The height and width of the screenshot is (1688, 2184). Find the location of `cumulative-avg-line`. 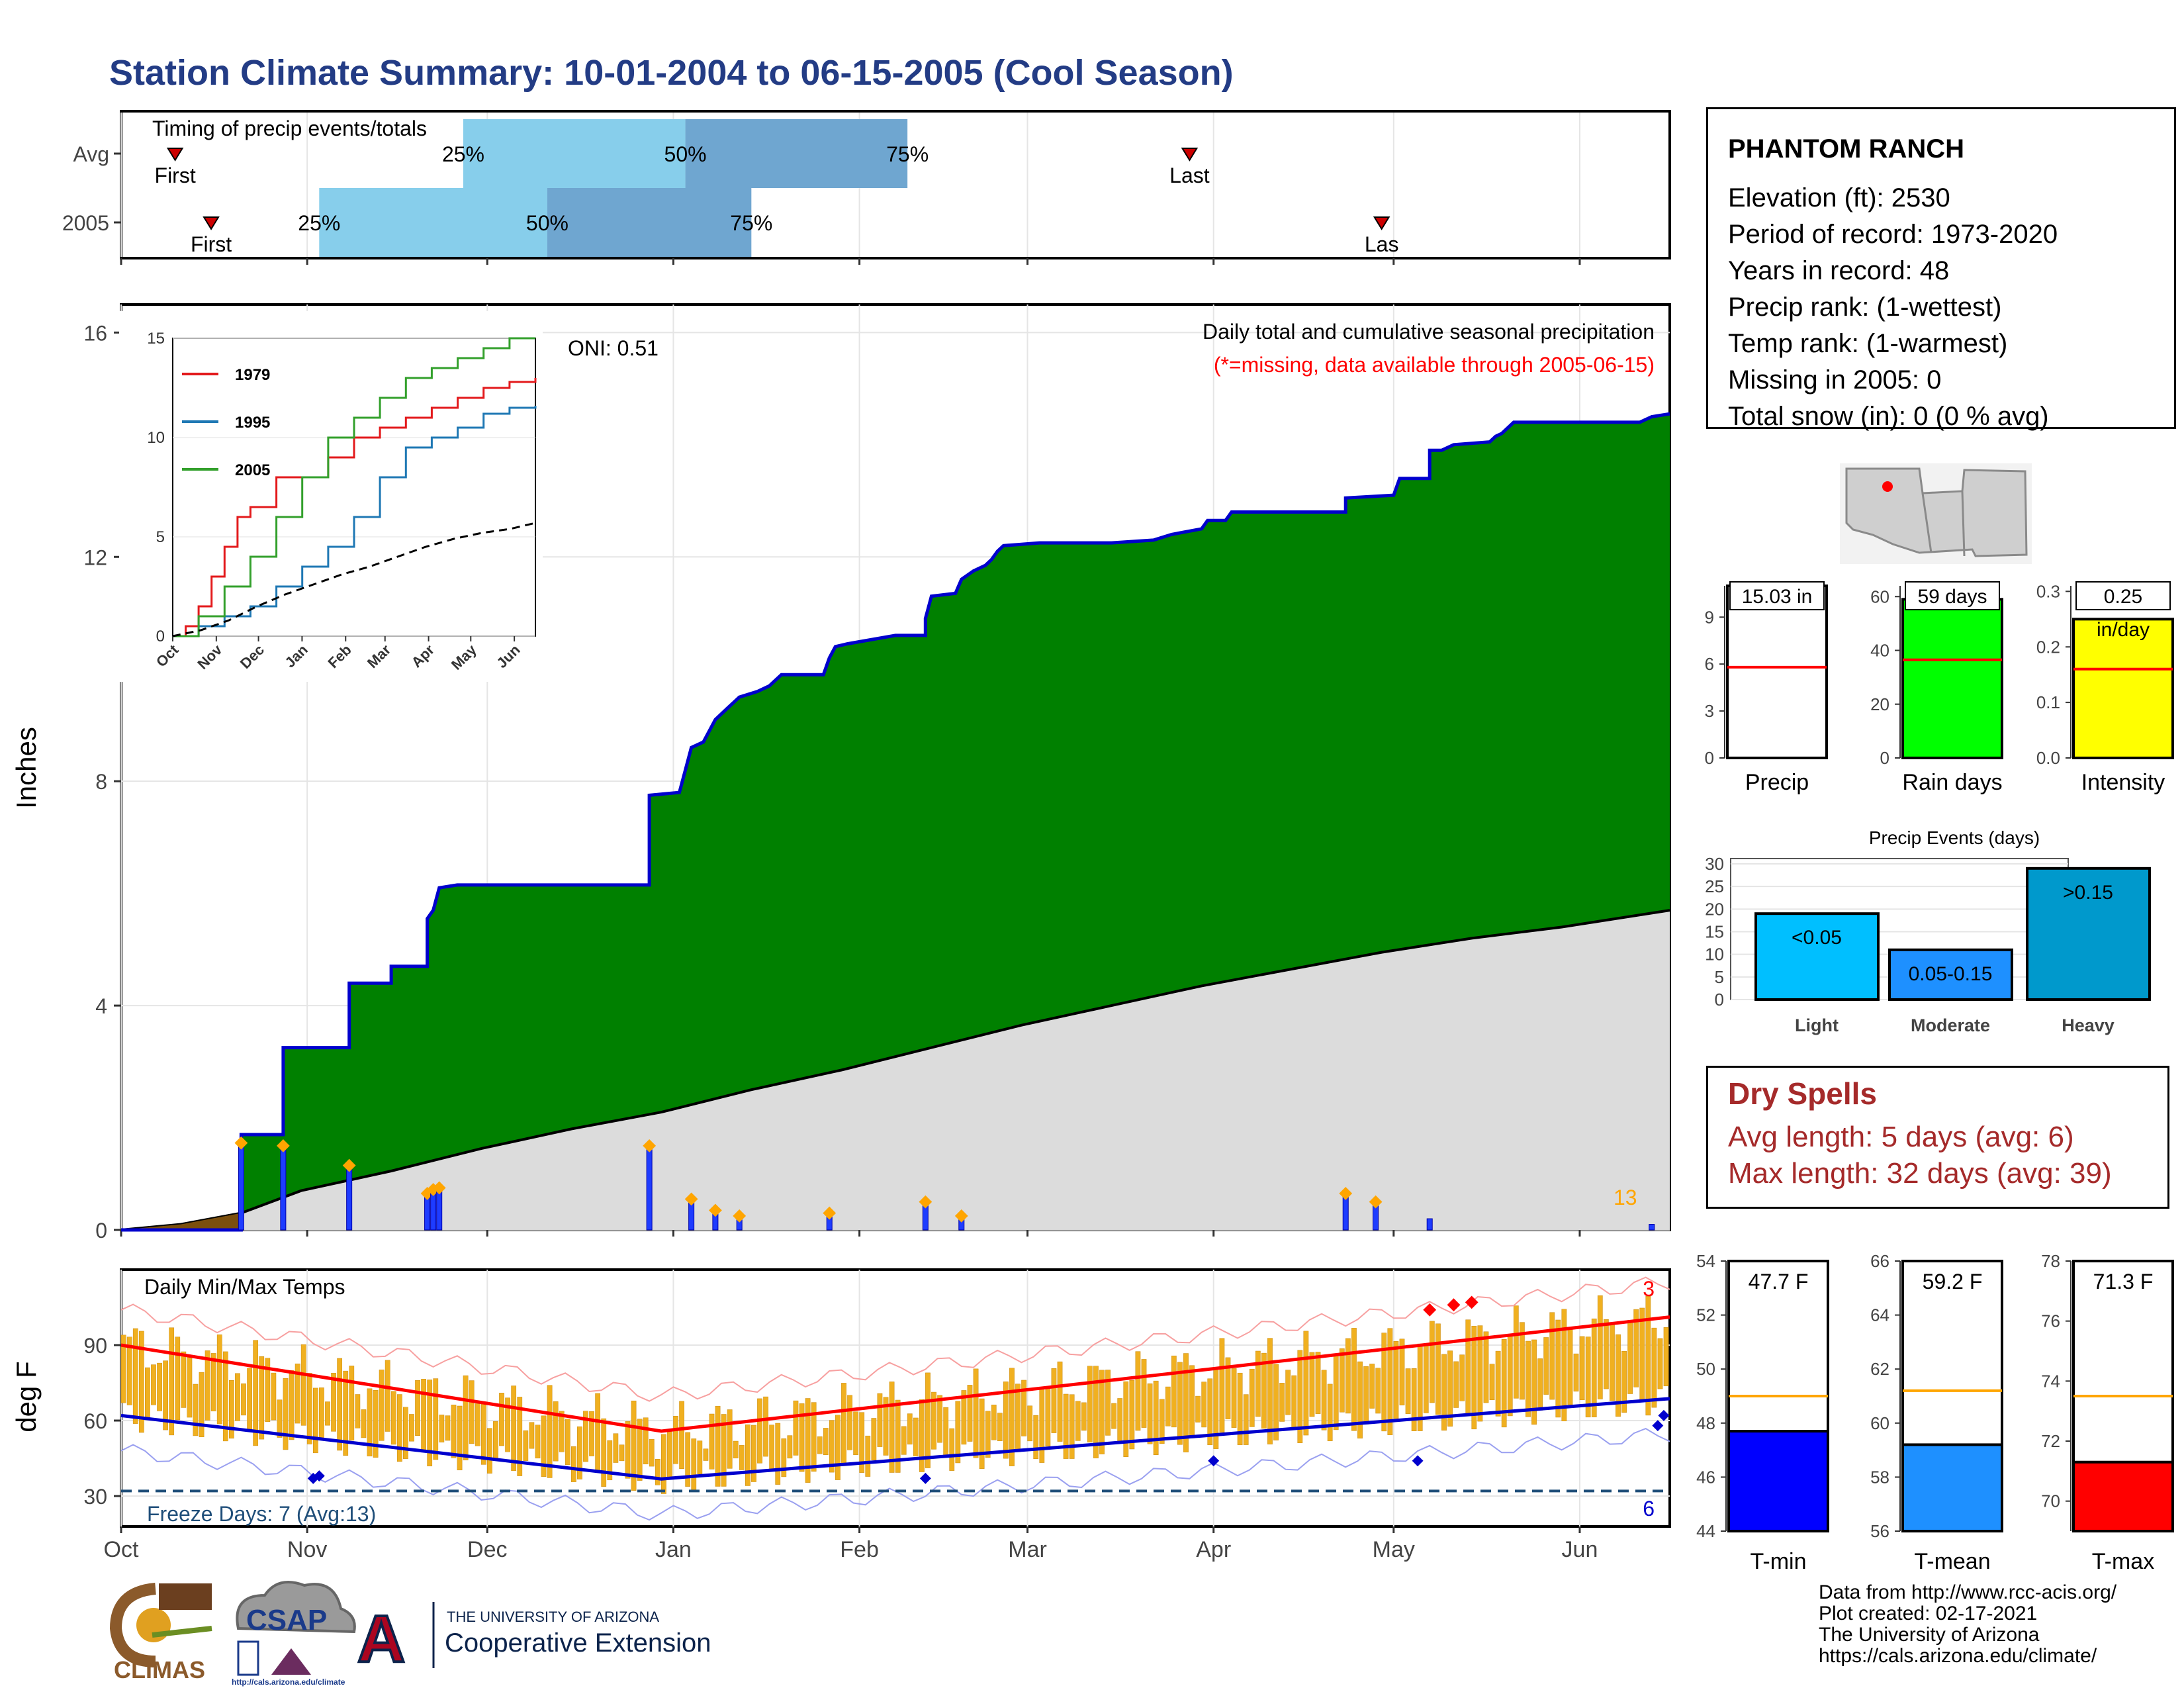

cumulative-avg-line is located at coordinates (895, 1070).